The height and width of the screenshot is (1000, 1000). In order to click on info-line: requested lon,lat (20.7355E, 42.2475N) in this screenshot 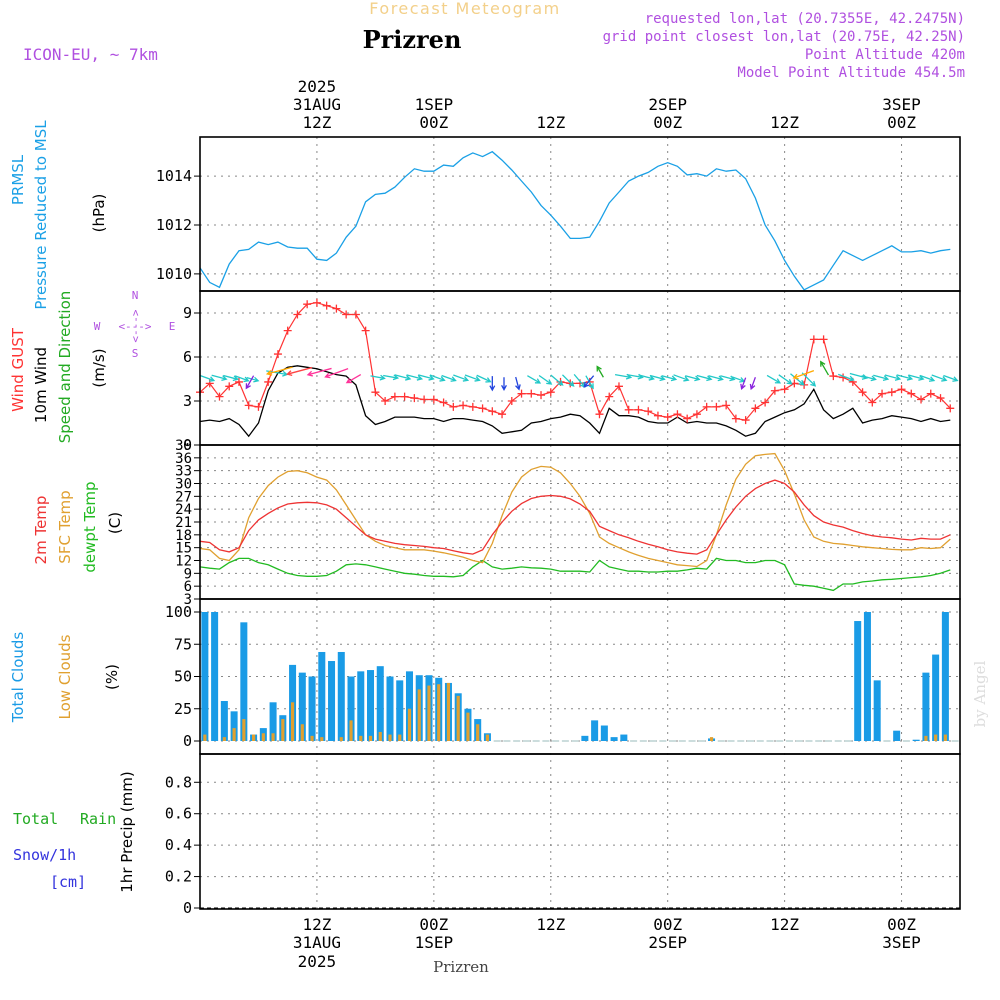, I will do `click(805, 19)`.